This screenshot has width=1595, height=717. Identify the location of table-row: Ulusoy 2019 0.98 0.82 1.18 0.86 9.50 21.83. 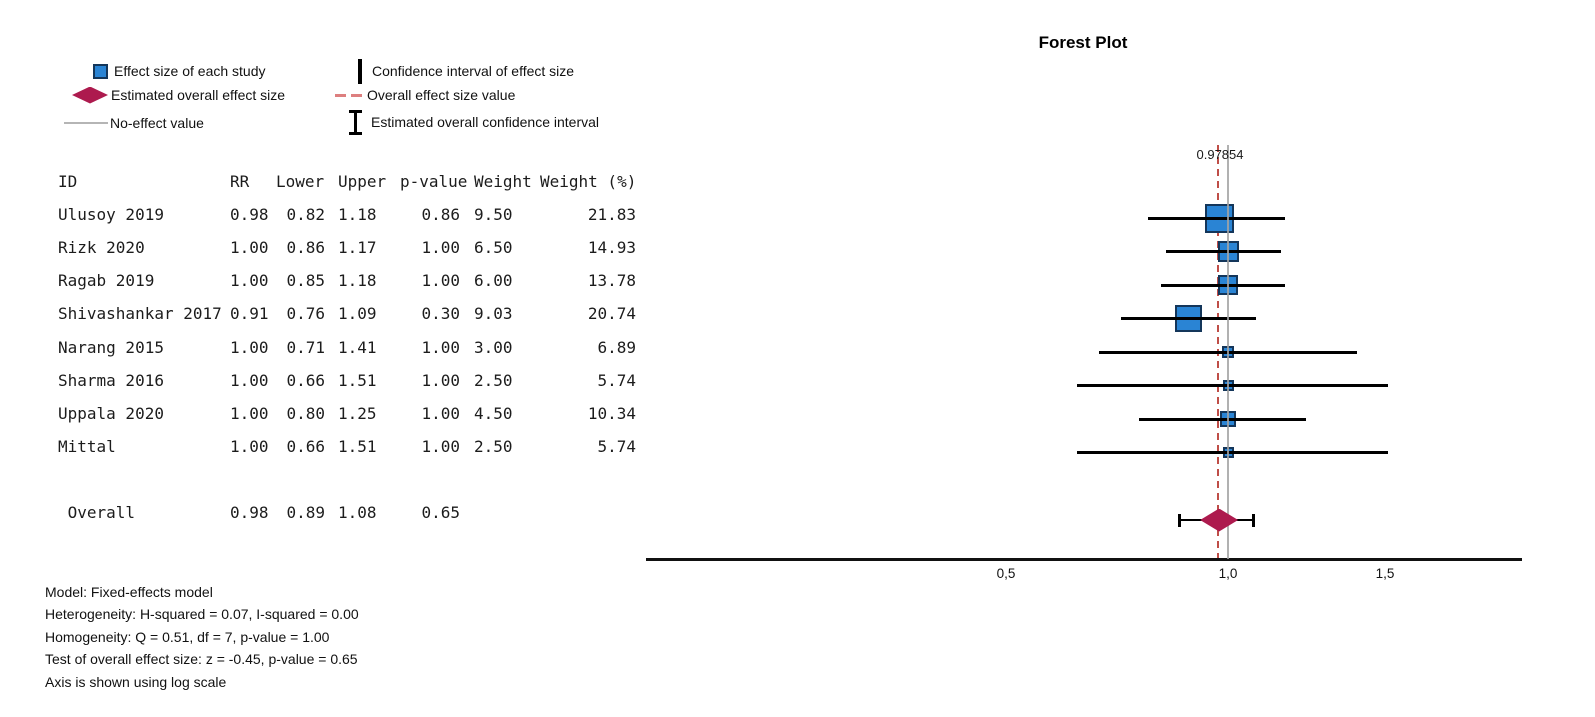
(347, 215).